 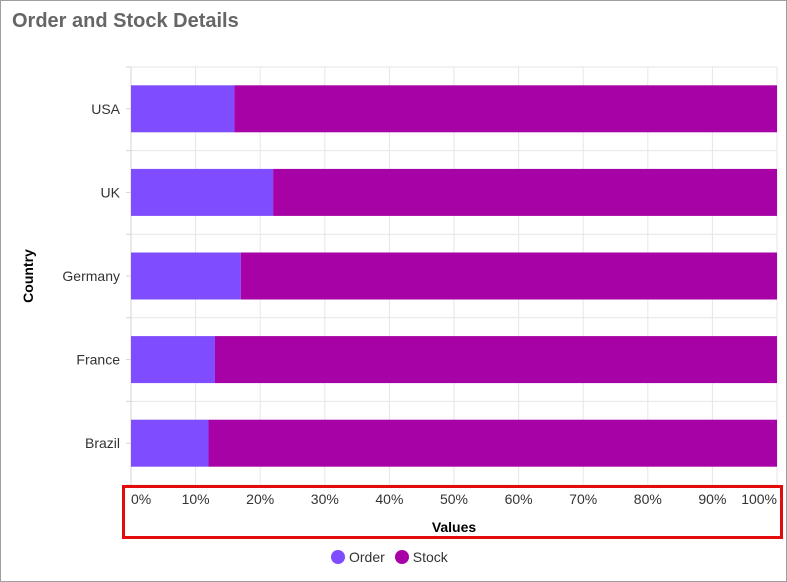 I want to click on bar-order-usa, so click(x=183, y=109).